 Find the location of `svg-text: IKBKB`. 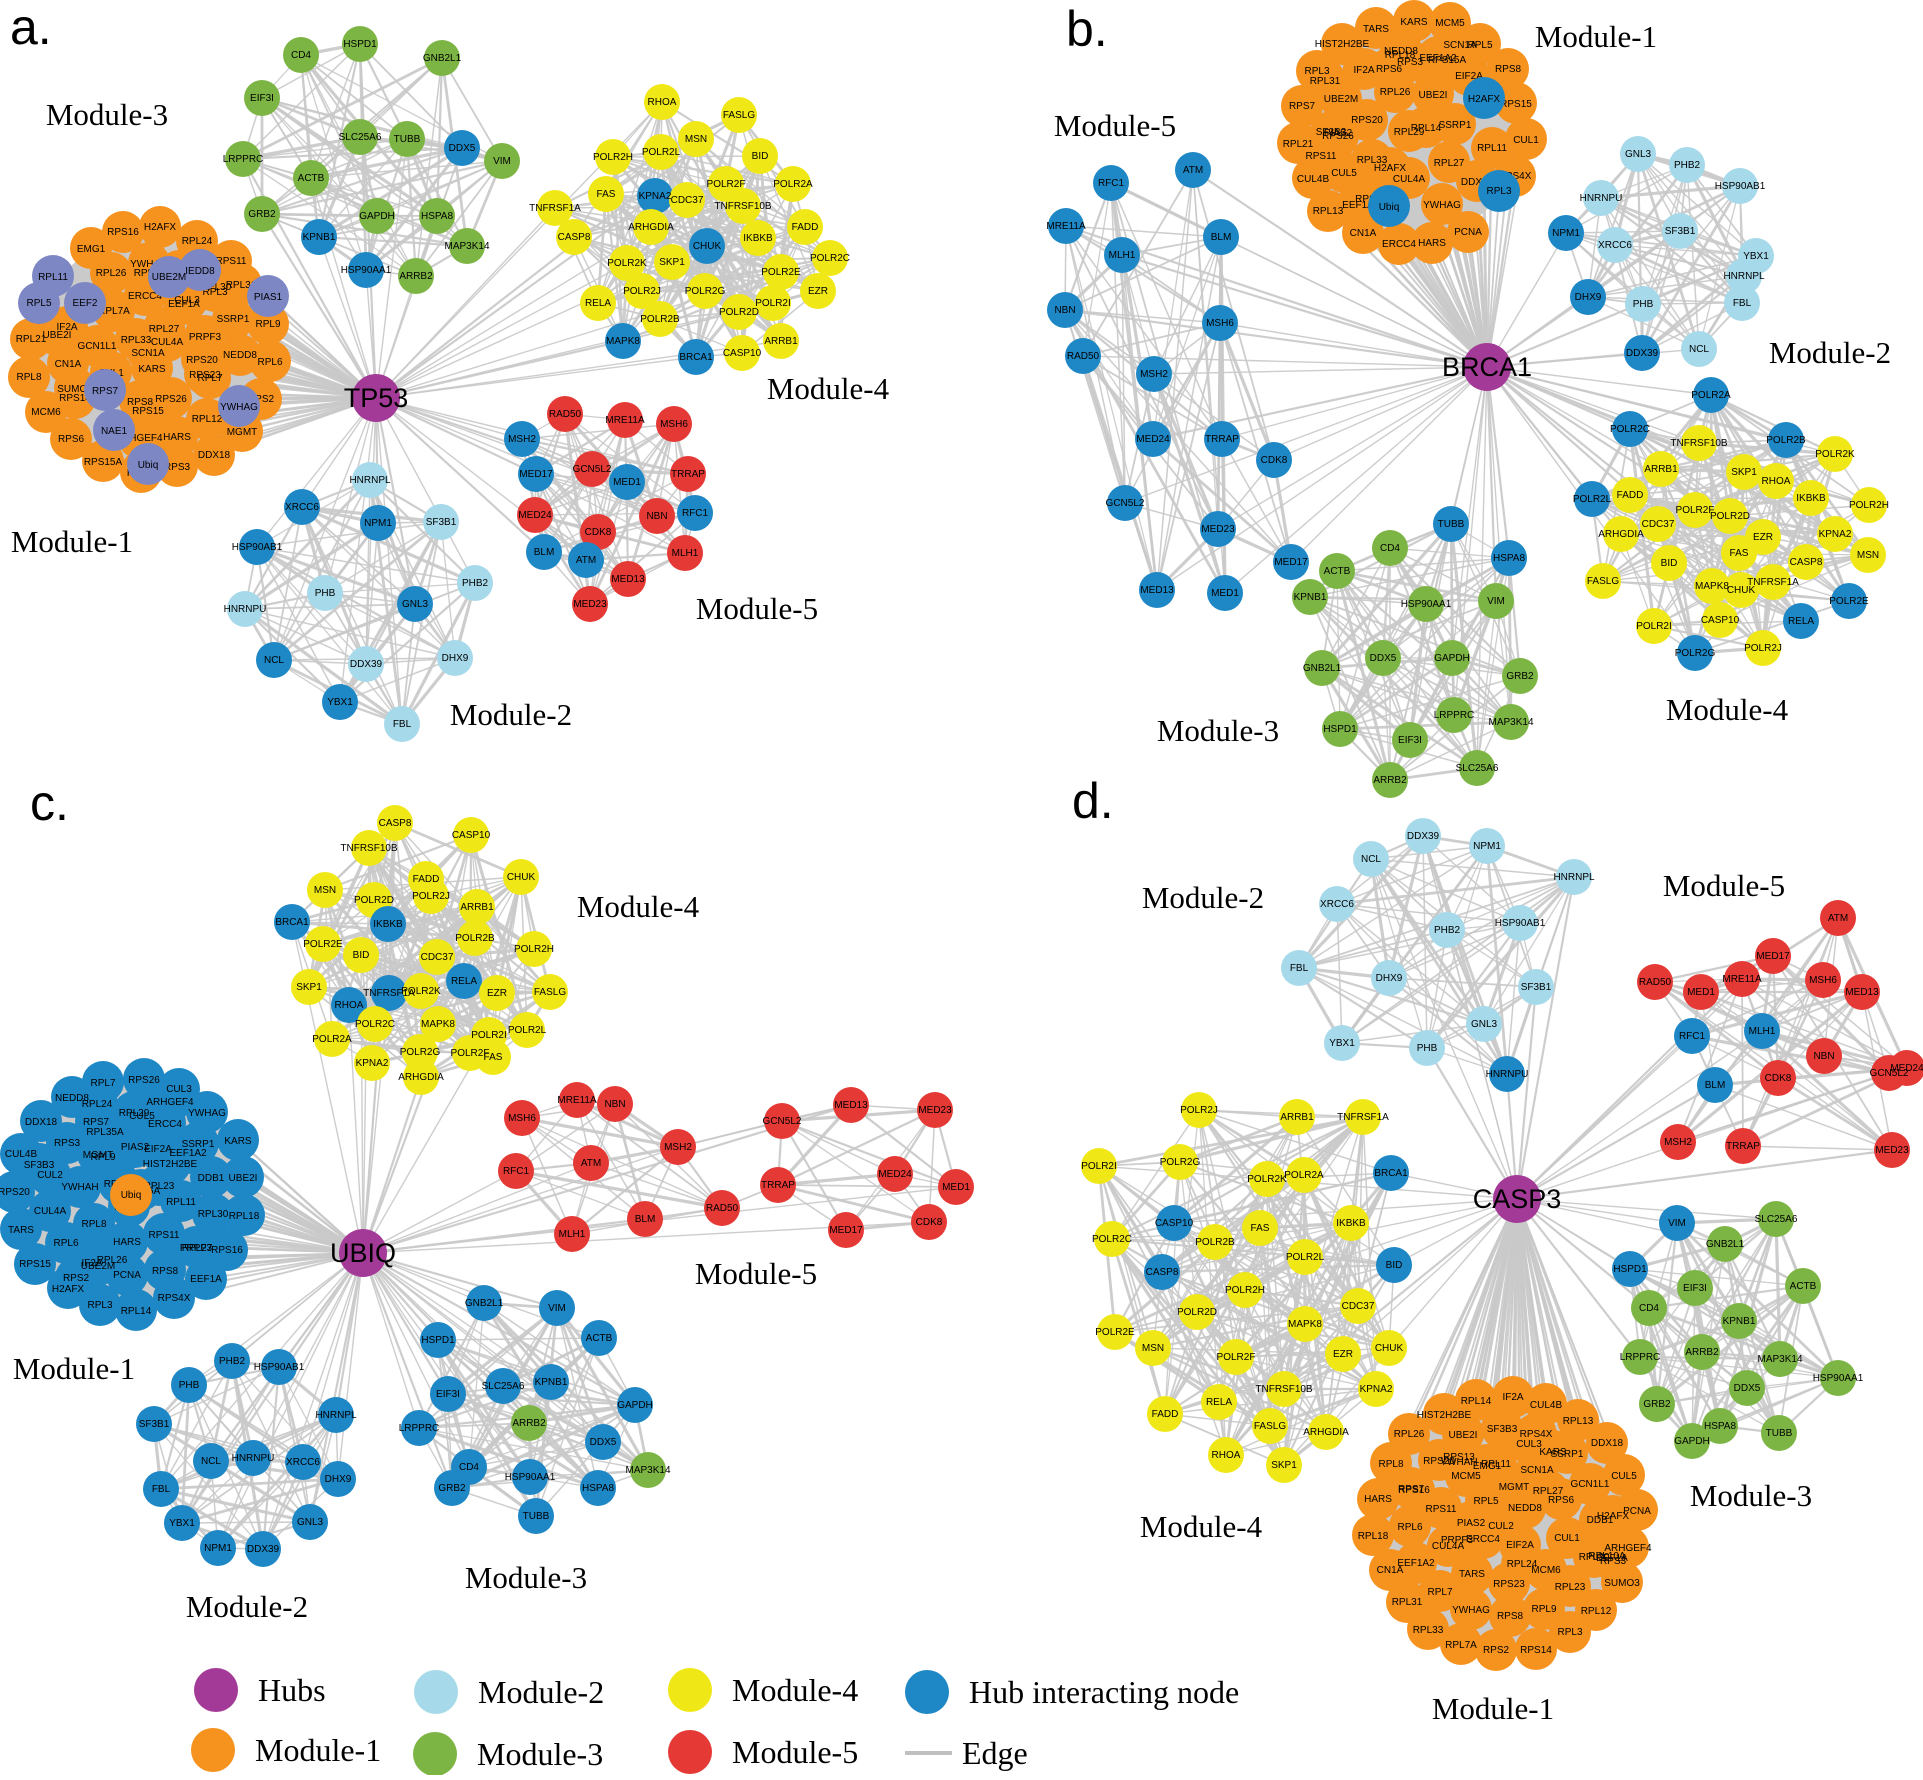

svg-text: IKBKB is located at coordinates (1351, 1223).